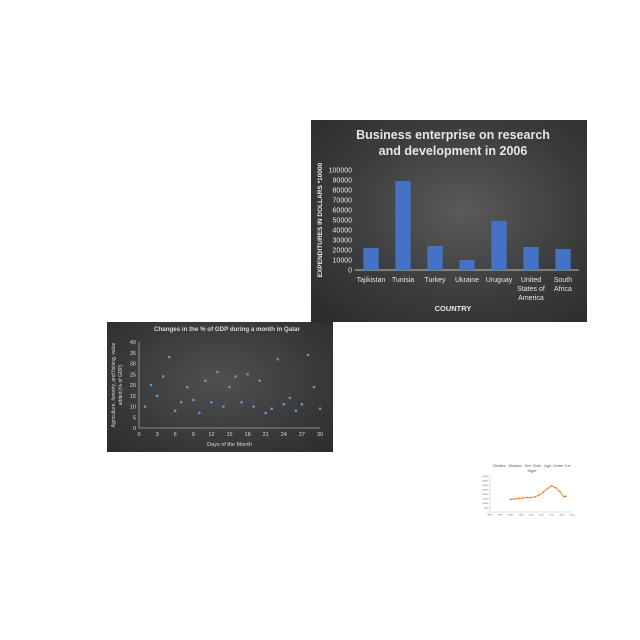  I want to click on x-tick-label: 3, so click(157, 435).